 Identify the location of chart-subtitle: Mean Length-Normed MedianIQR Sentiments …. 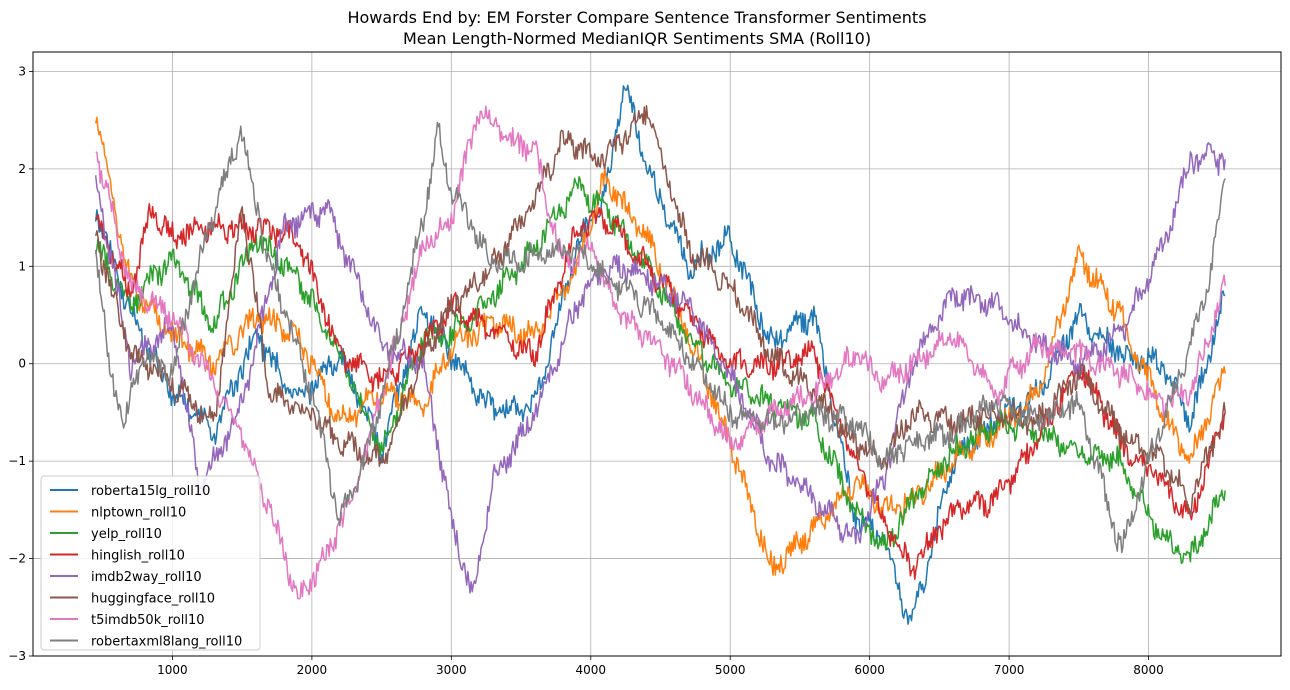
(637, 38).